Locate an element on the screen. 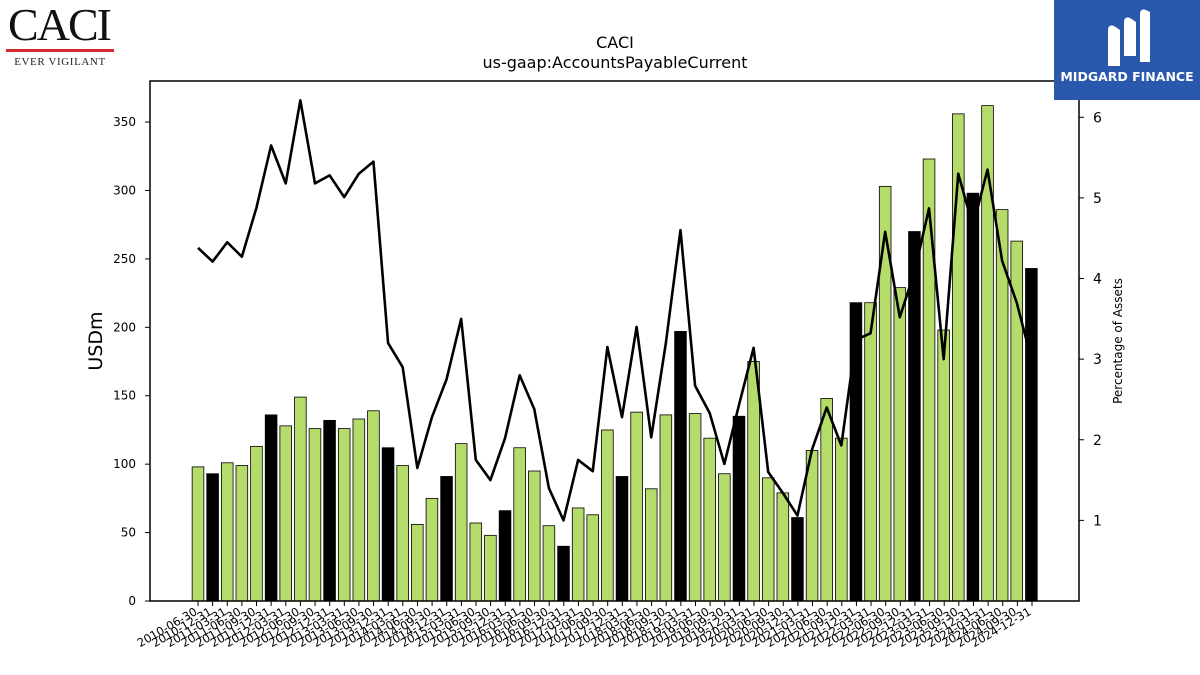  y2-tick-label: 2 is located at coordinates (1097, 441).